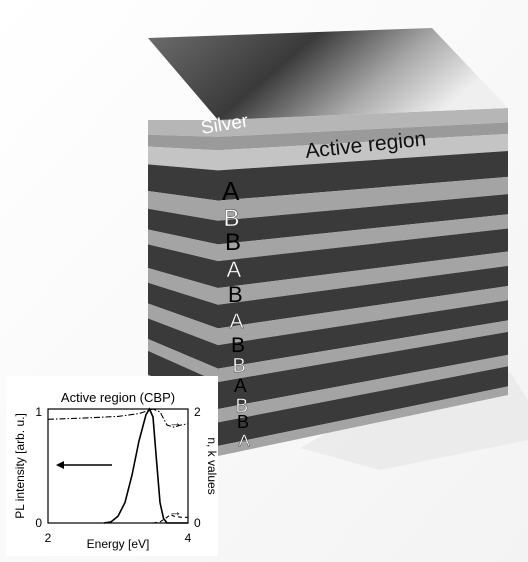 This screenshot has width=528, height=562. I want to click on x-tick-4: 4, so click(188, 538).